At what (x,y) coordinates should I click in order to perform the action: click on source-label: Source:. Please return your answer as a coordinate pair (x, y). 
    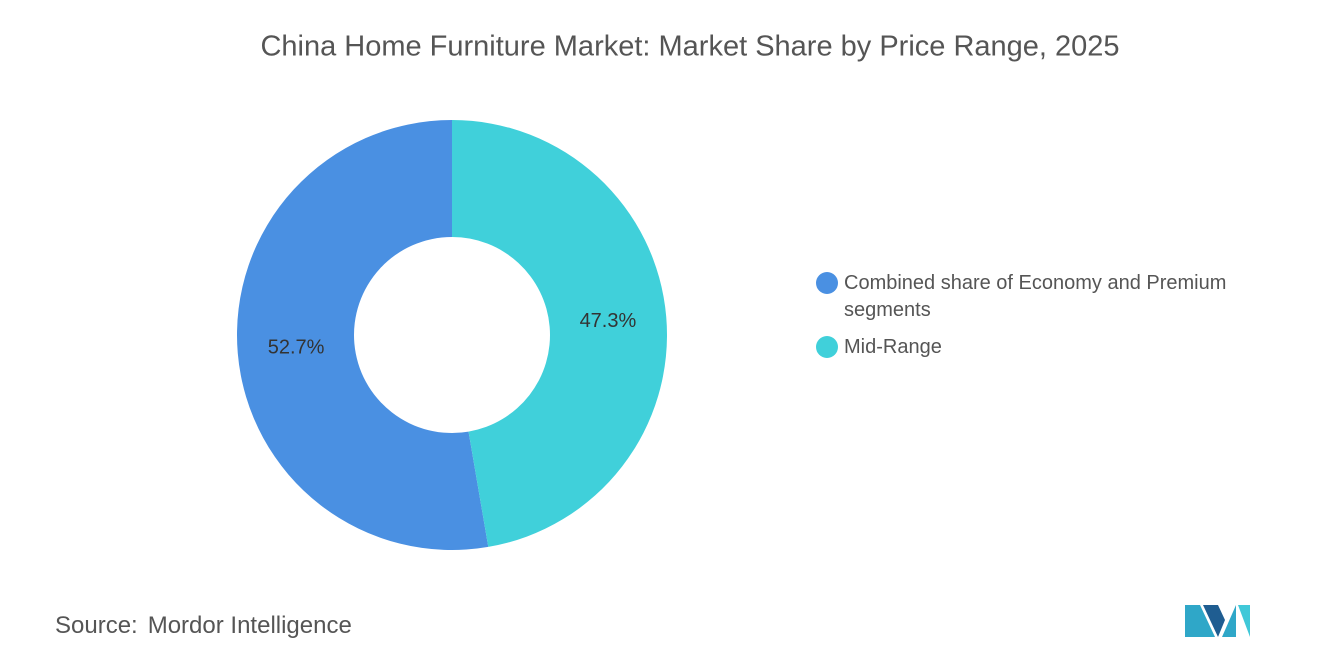
    Looking at the image, I should click on (96, 625).